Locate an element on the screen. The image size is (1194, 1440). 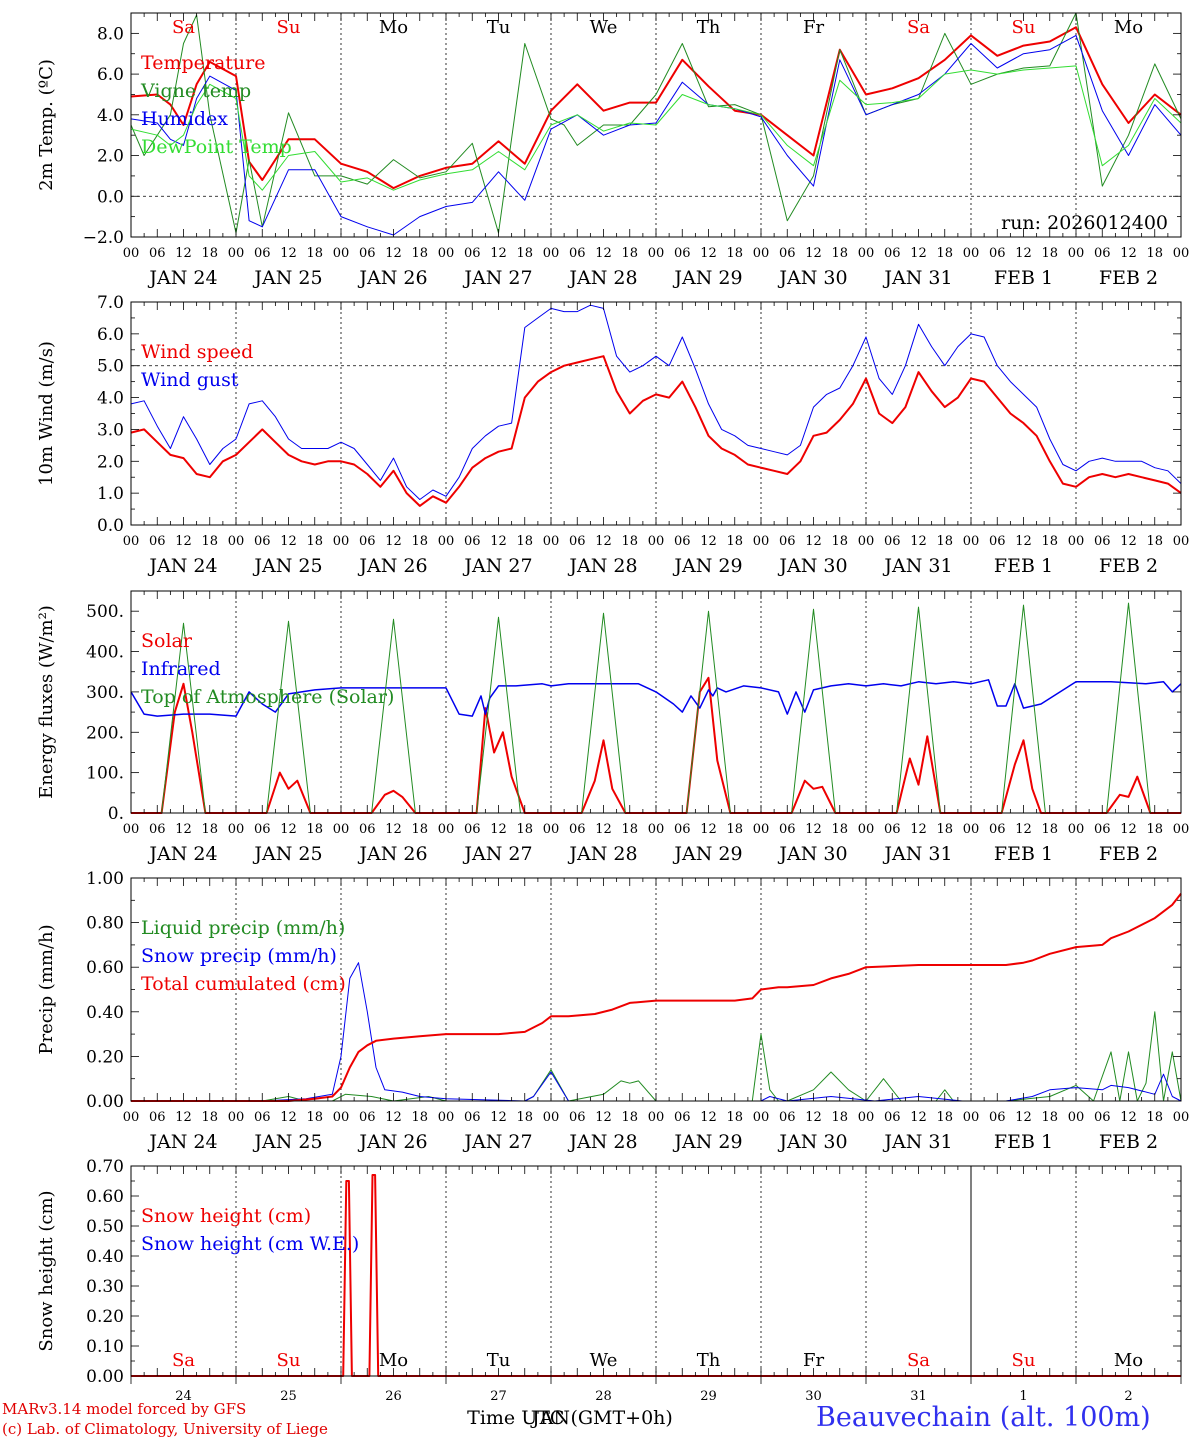
date-label: JAN 26 is located at coordinates (392, 566).